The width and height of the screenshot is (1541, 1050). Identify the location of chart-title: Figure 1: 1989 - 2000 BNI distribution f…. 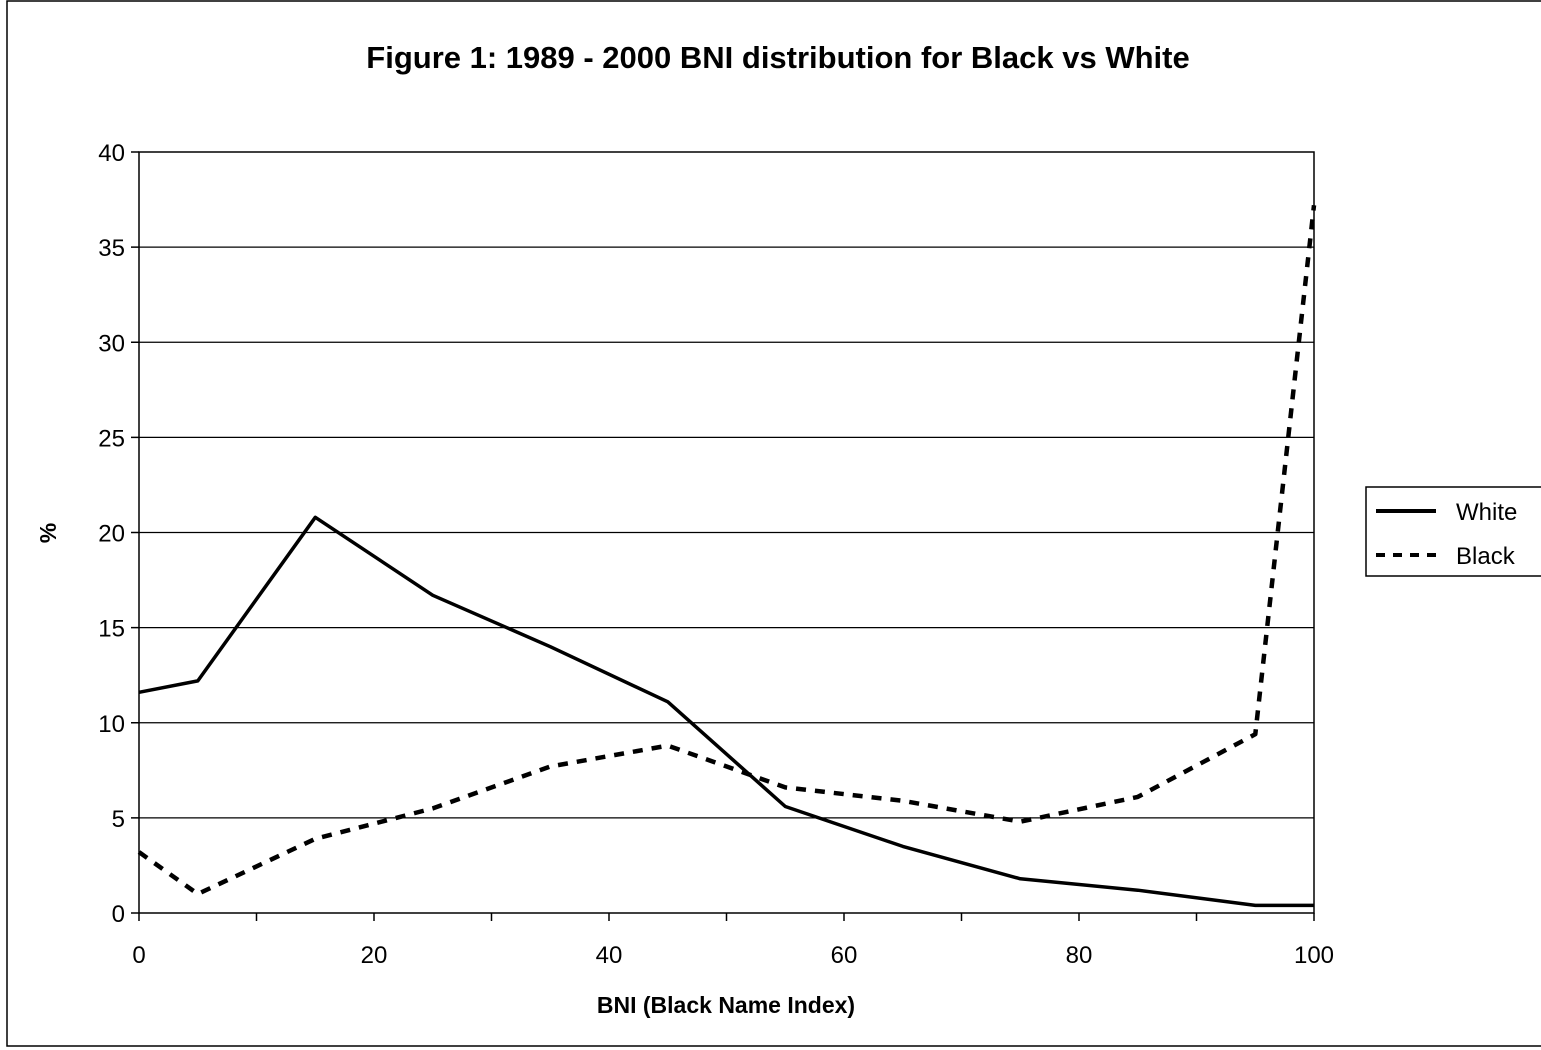
(777, 57).